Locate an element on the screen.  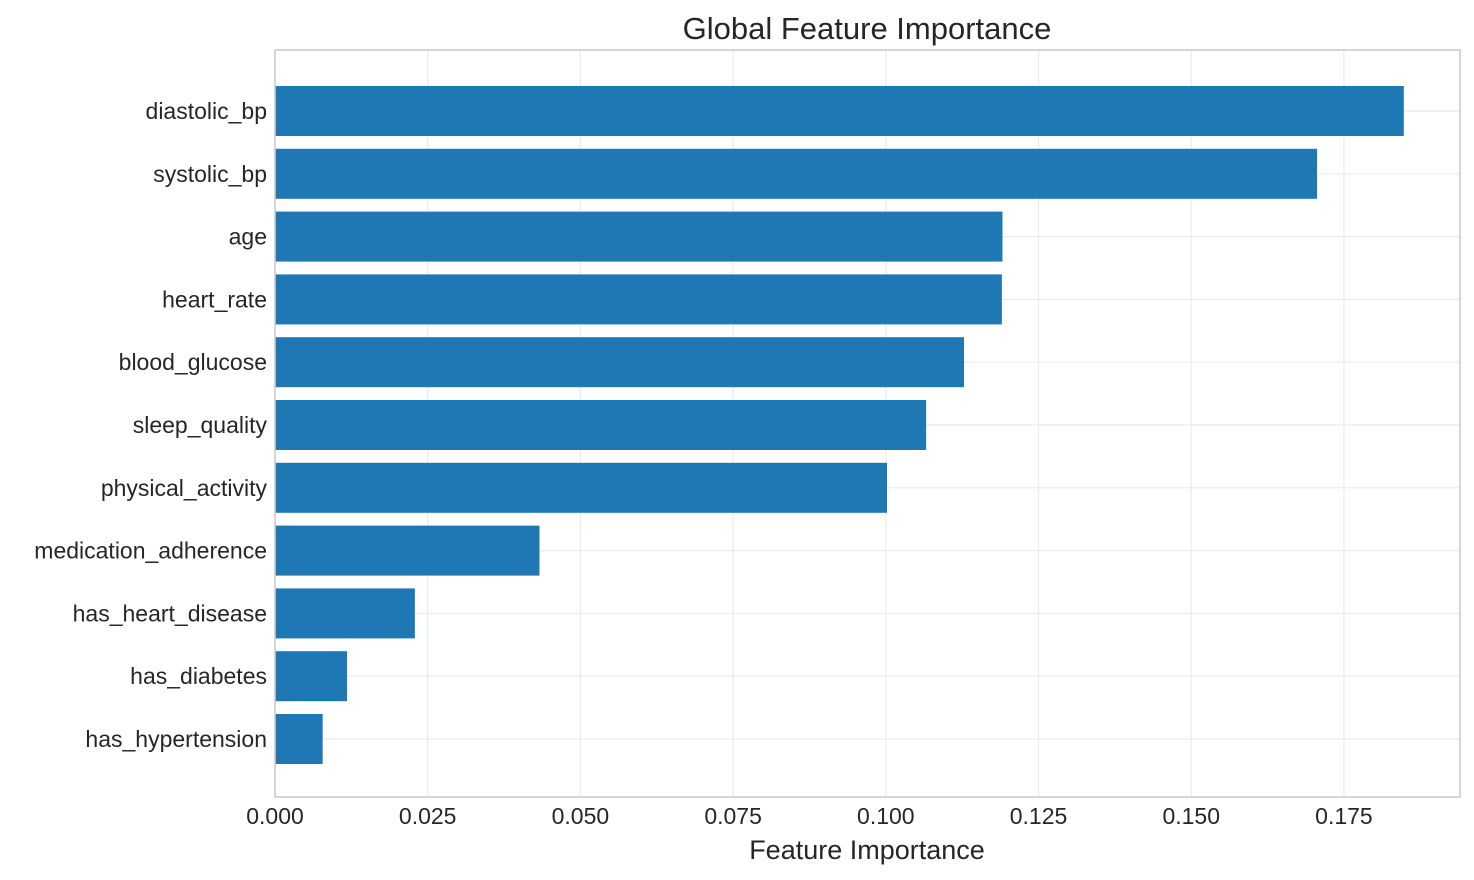
bar-blood-glucose is located at coordinates (620, 362).